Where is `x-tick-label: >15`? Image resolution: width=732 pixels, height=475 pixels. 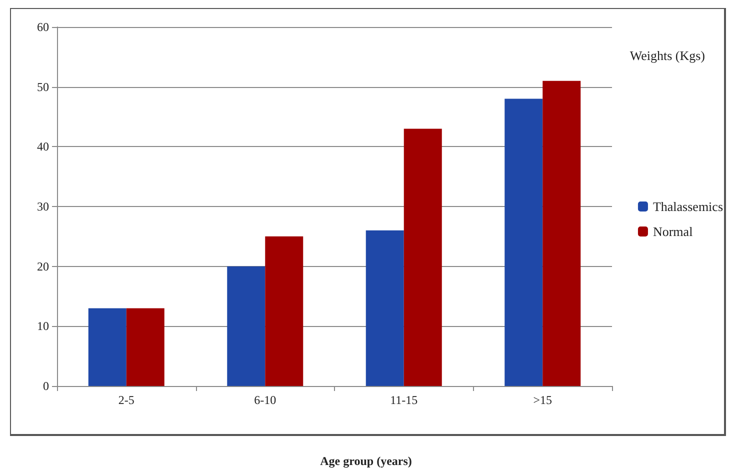 x-tick-label: >15 is located at coordinates (542, 400).